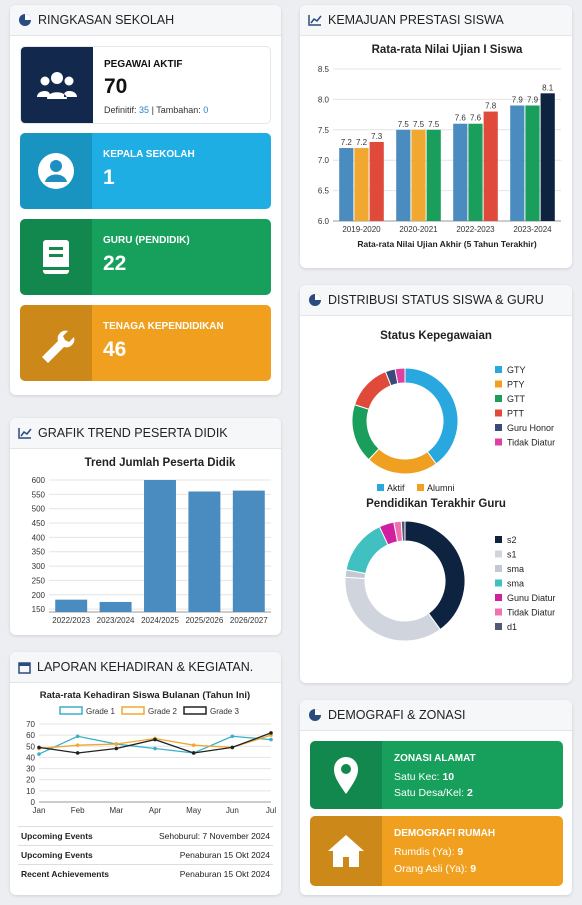 This screenshot has width=582, height=905. I want to click on chart-title: Rata-rata Nilai Ujian I Siswa, so click(447, 50).